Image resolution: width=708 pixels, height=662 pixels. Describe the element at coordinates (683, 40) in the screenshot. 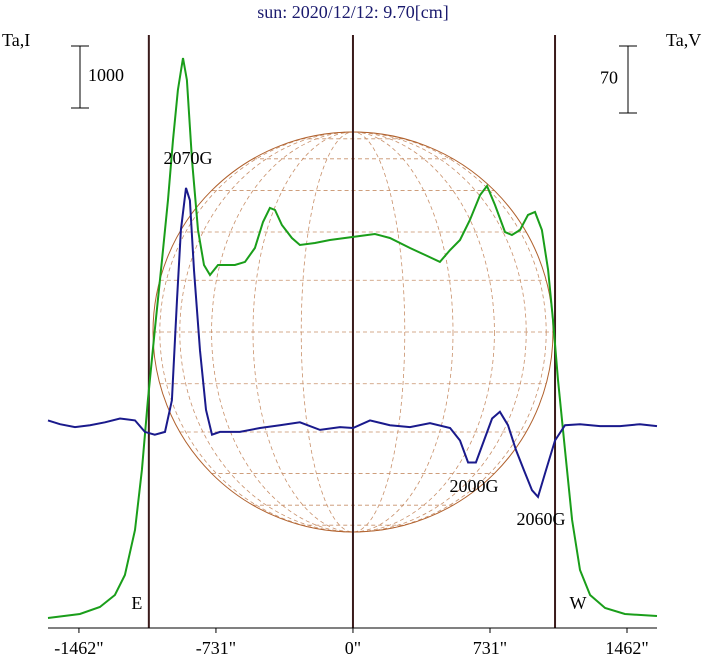

I see `y2-axis-label: Ta,V` at that location.